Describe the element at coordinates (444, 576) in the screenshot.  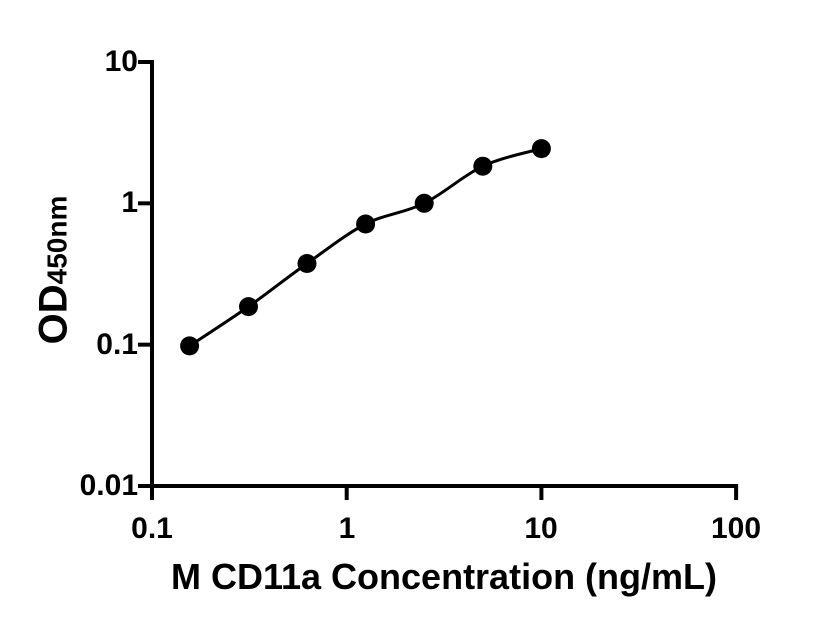
I see `x-axis-title: M CD11a Concentration (ng/mL)` at that location.